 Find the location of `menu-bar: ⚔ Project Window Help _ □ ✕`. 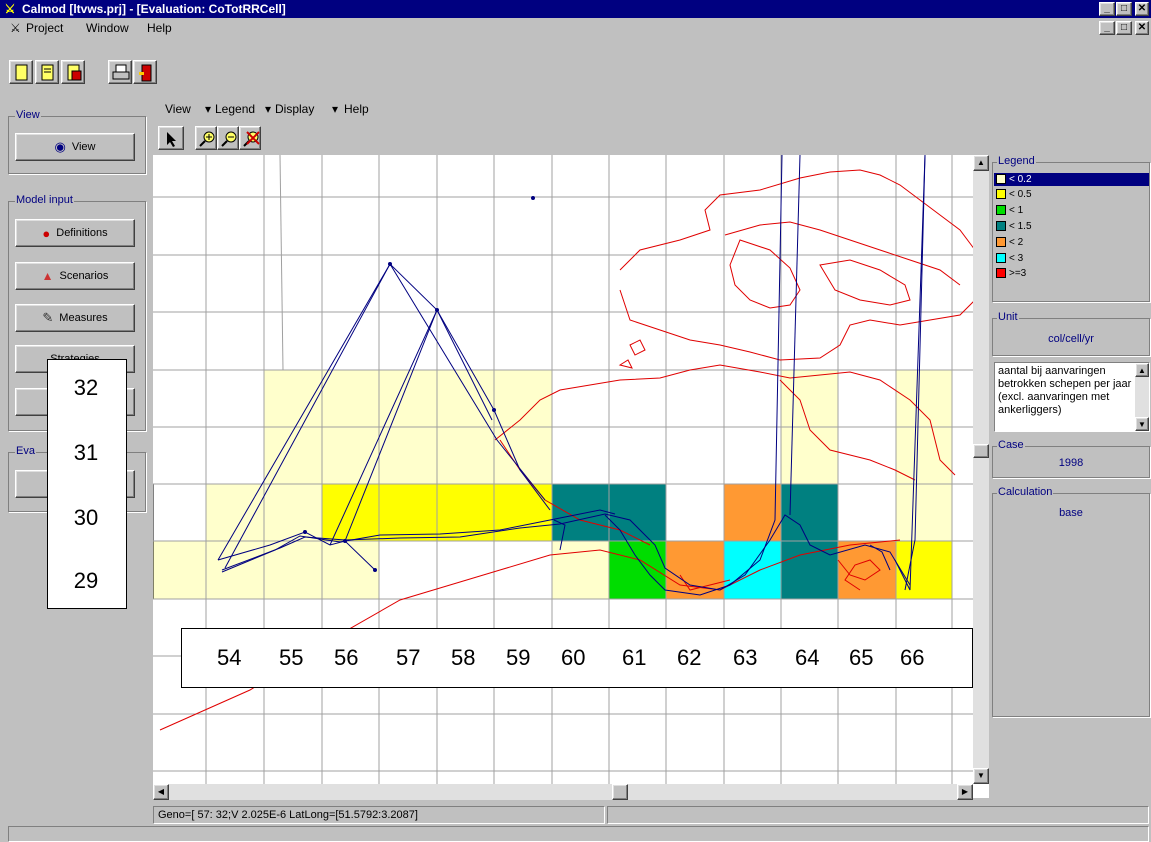

menu-bar: ⚔ Project Window Help _ □ ✕ is located at coordinates (575, 28).